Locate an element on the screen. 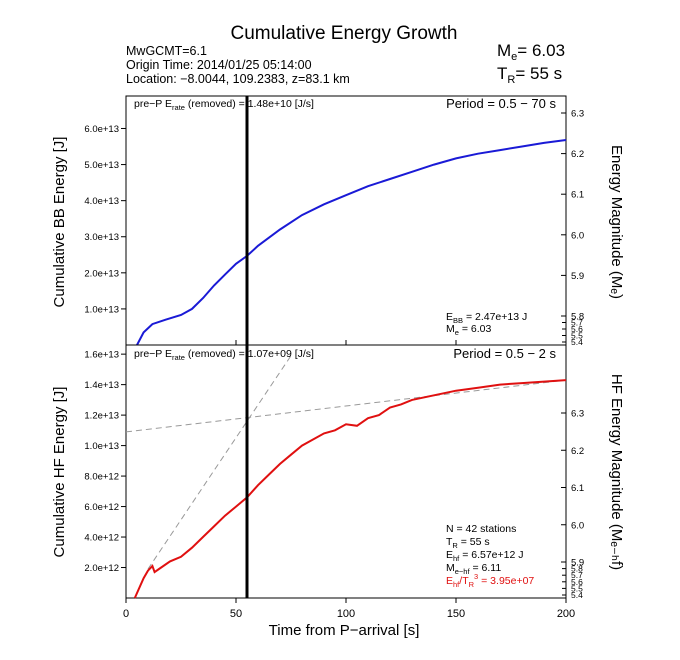 This screenshot has width=680, height=660. bb-ytick-label: 3.0e+13 is located at coordinates (101, 237).